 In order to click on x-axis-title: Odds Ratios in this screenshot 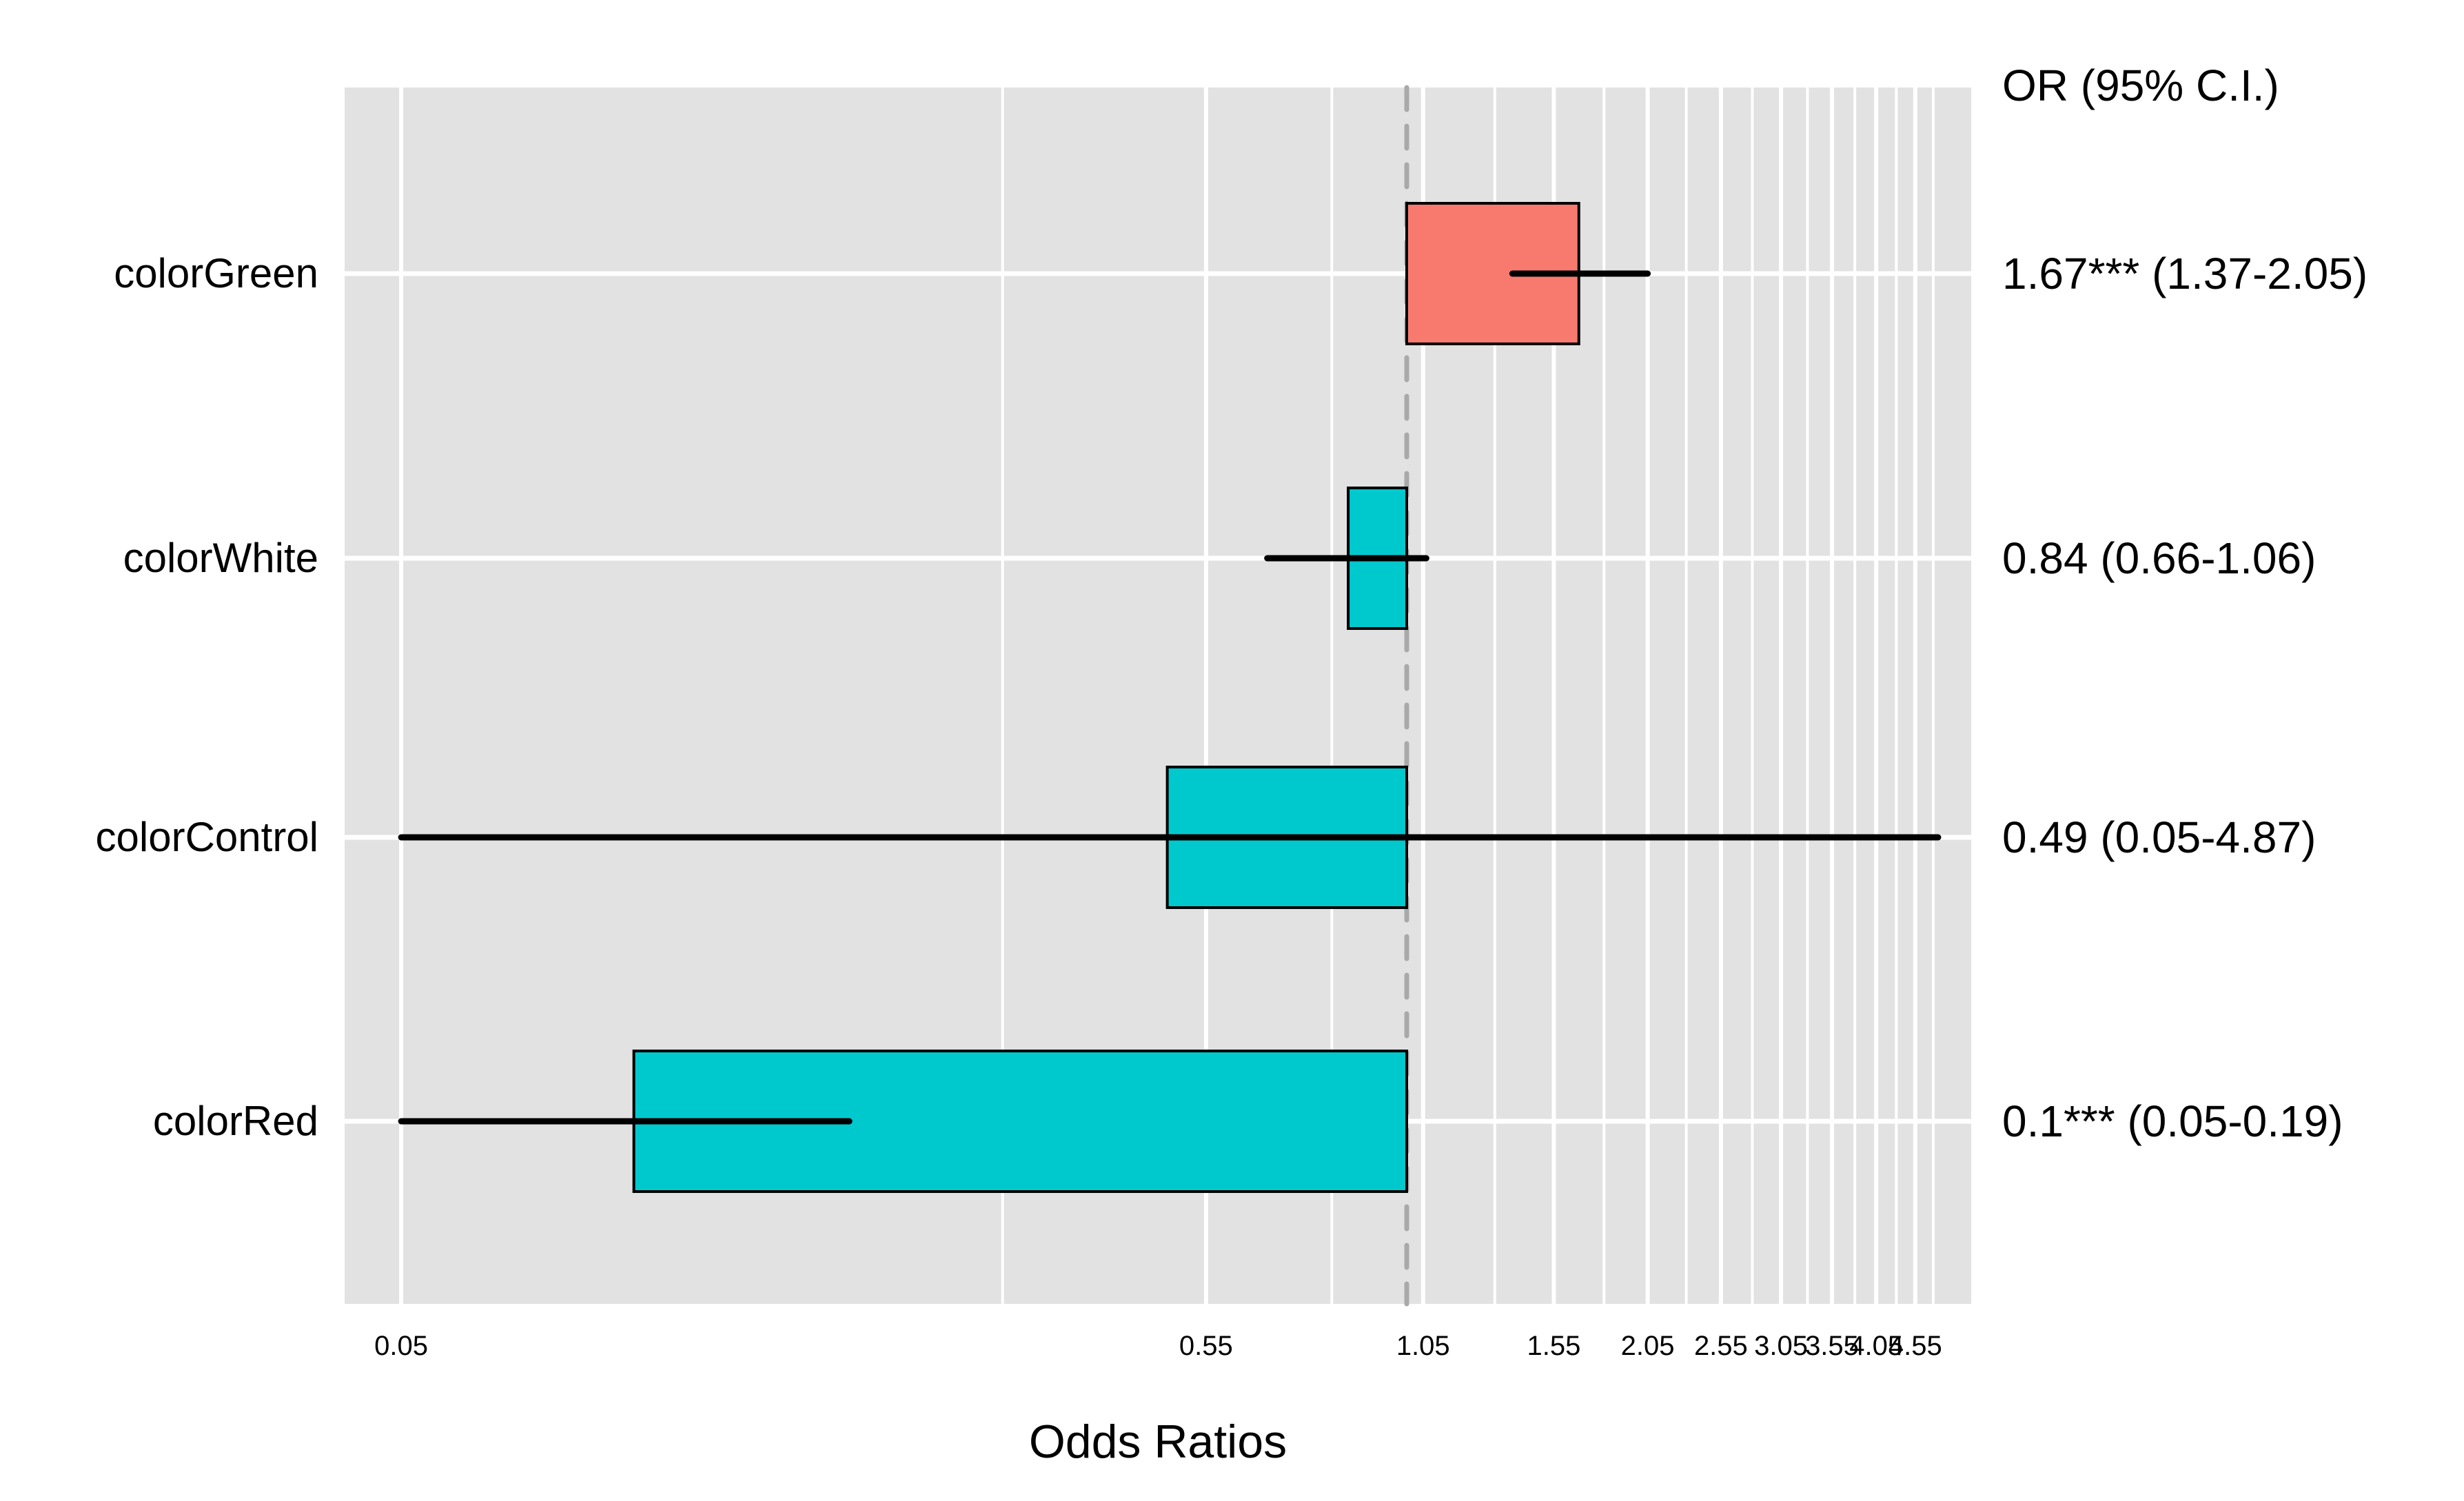, I will do `click(1157, 1442)`.